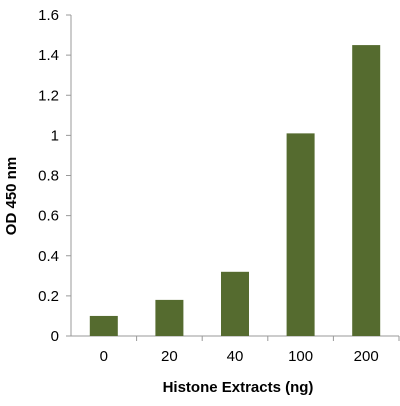 This screenshot has height=406, width=400. Describe the element at coordinates (48, 216) in the screenshot. I see `y-tick-label: 0.6` at that location.